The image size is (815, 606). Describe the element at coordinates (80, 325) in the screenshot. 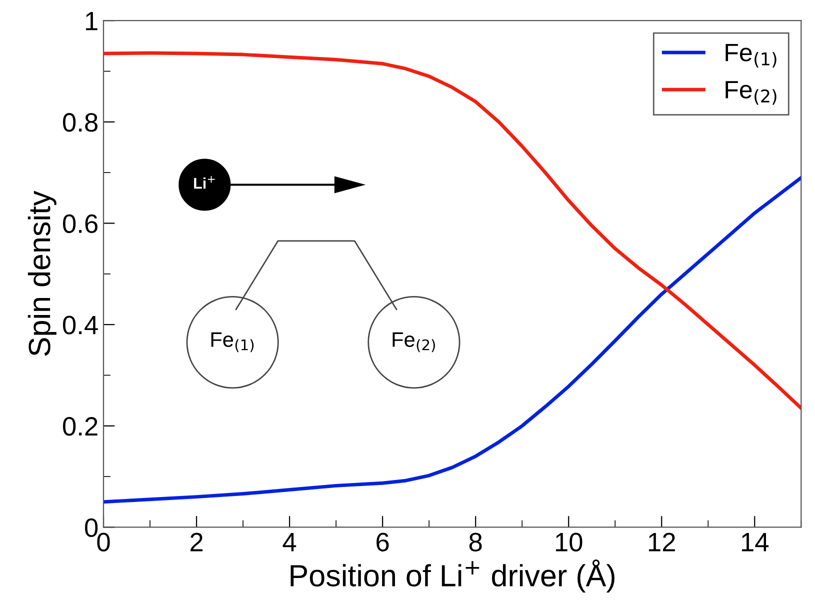

I see `y-tick-label: 0.4` at that location.